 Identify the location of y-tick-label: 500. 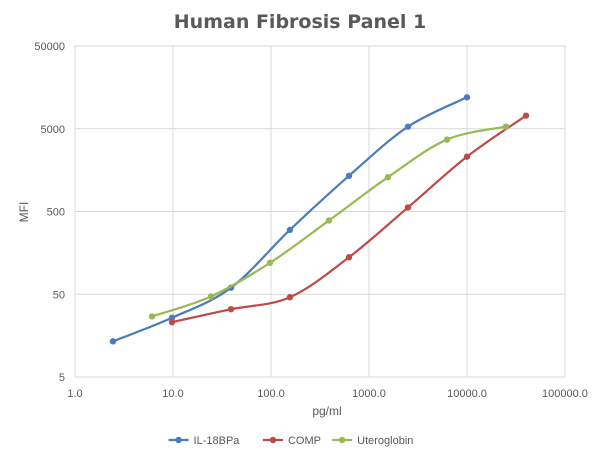
(56, 213).